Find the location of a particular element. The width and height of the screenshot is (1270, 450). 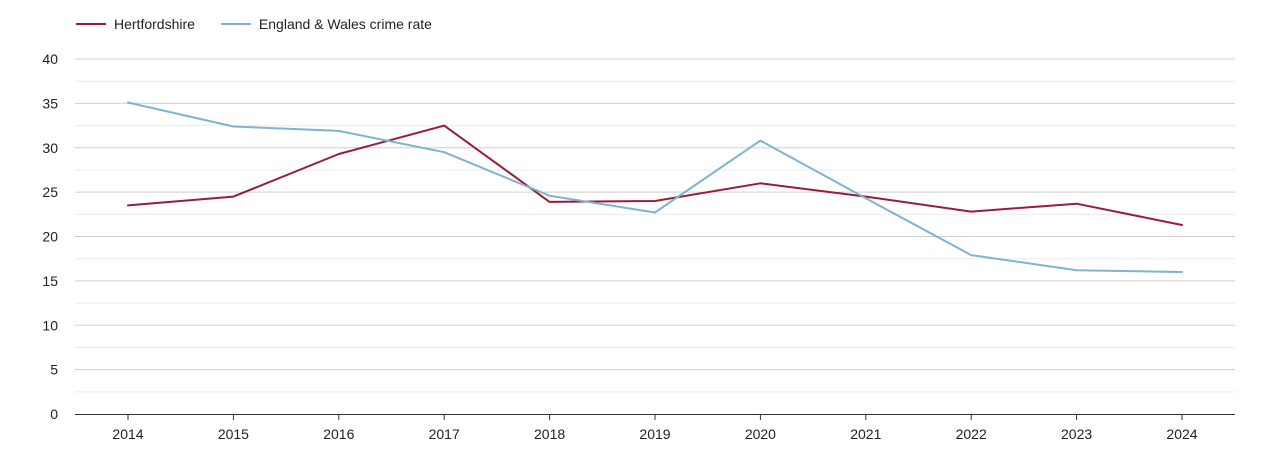

x-tick-label-2020: 2020 is located at coordinates (760, 434).